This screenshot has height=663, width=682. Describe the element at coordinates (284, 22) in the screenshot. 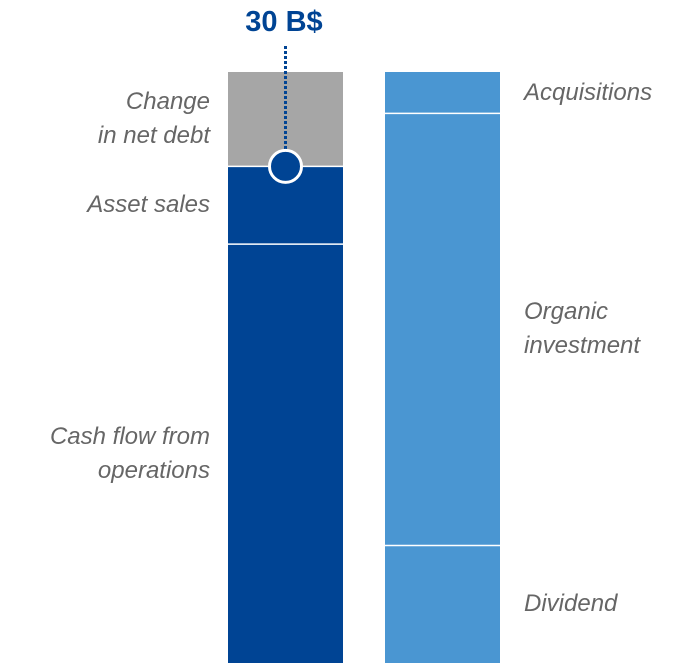

I see `annotation: 30 B$` at that location.